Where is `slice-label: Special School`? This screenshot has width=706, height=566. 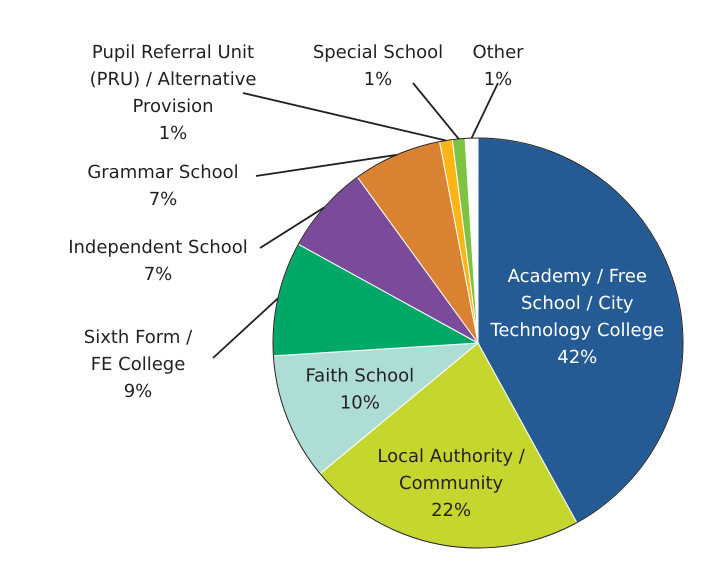 slice-label: Special School is located at coordinates (378, 52).